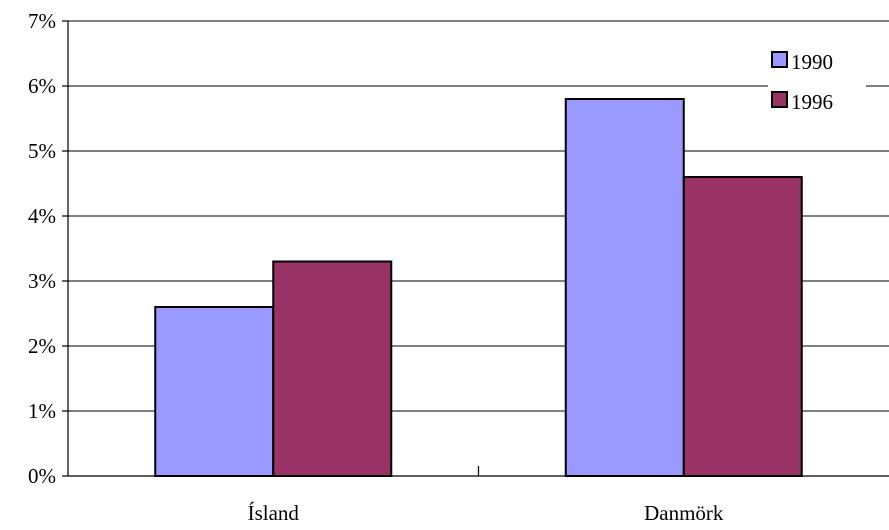  What do you see at coordinates (779, 99) in the screenshot?
I see `legend-swatch-1996` at bounding box center [779, 99].